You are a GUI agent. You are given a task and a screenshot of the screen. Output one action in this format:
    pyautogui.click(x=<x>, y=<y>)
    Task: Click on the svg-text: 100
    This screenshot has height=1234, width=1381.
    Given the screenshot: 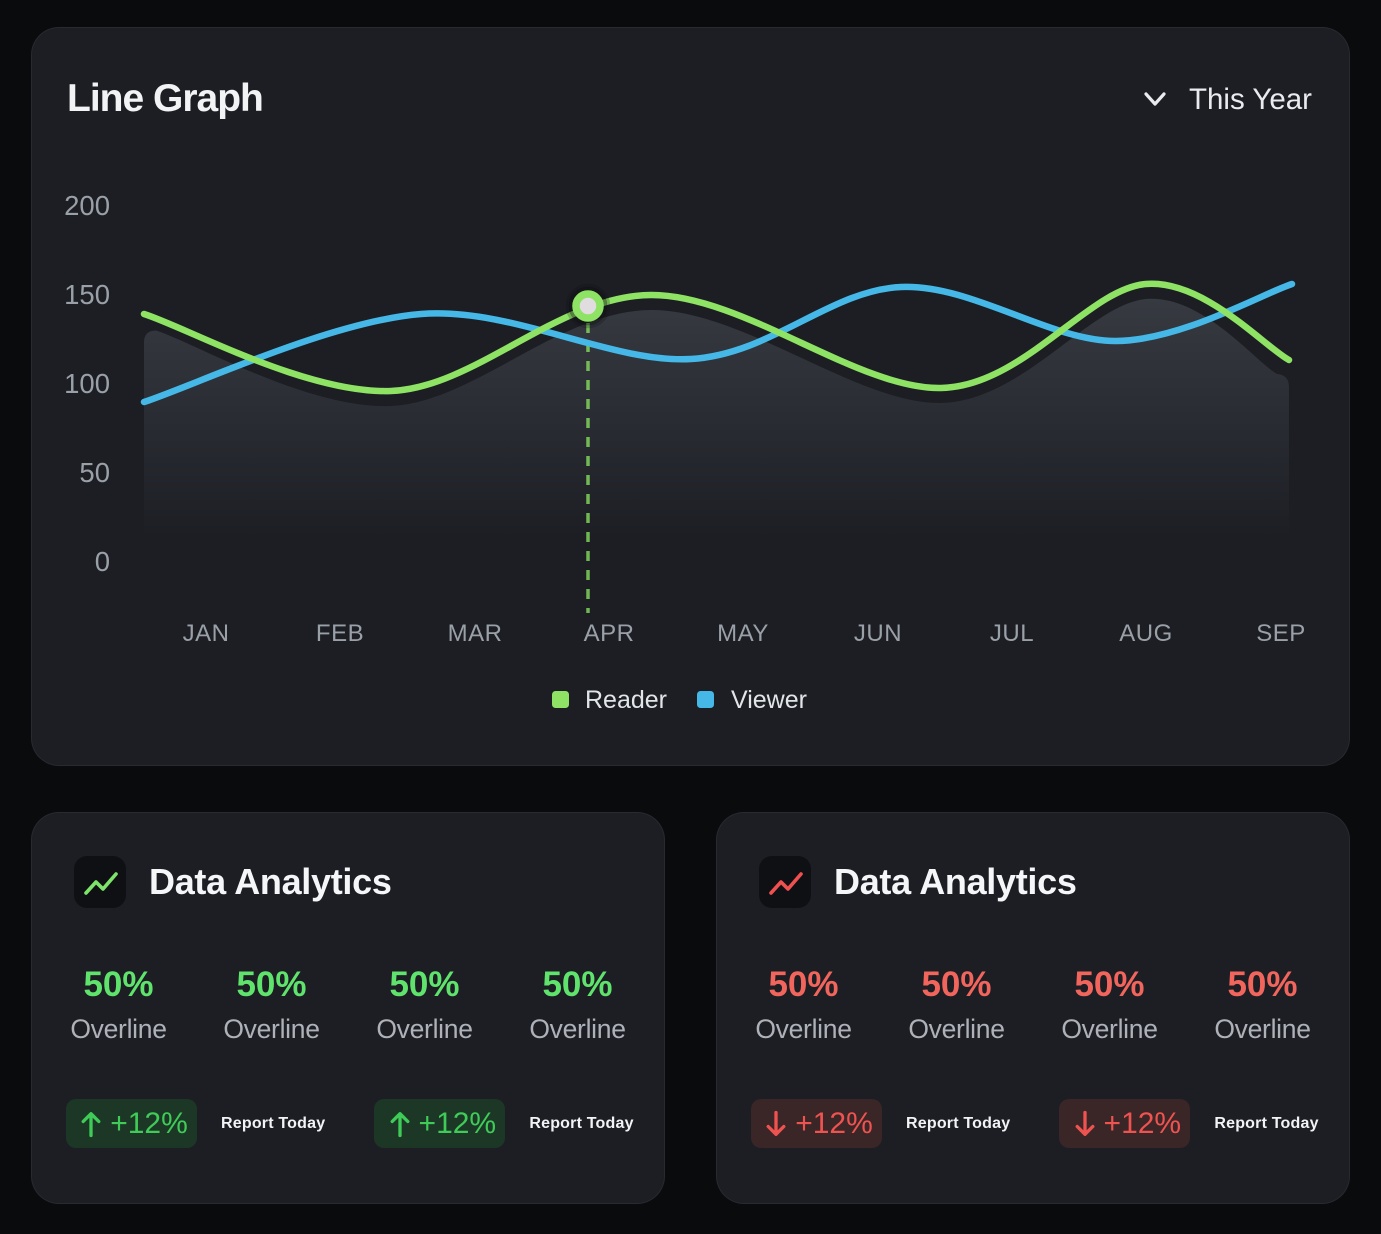 What is the action you would take?
    pyautogui.click(x=87, y=383)
    